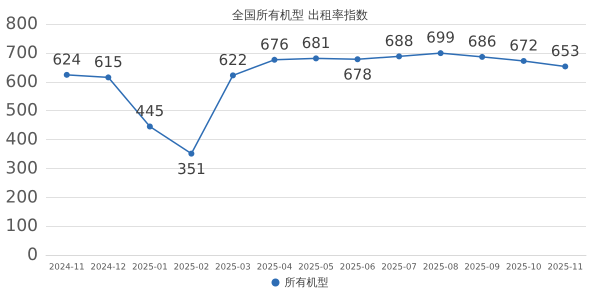  I want to click on y-tick-label: 0, so click(32, 255).